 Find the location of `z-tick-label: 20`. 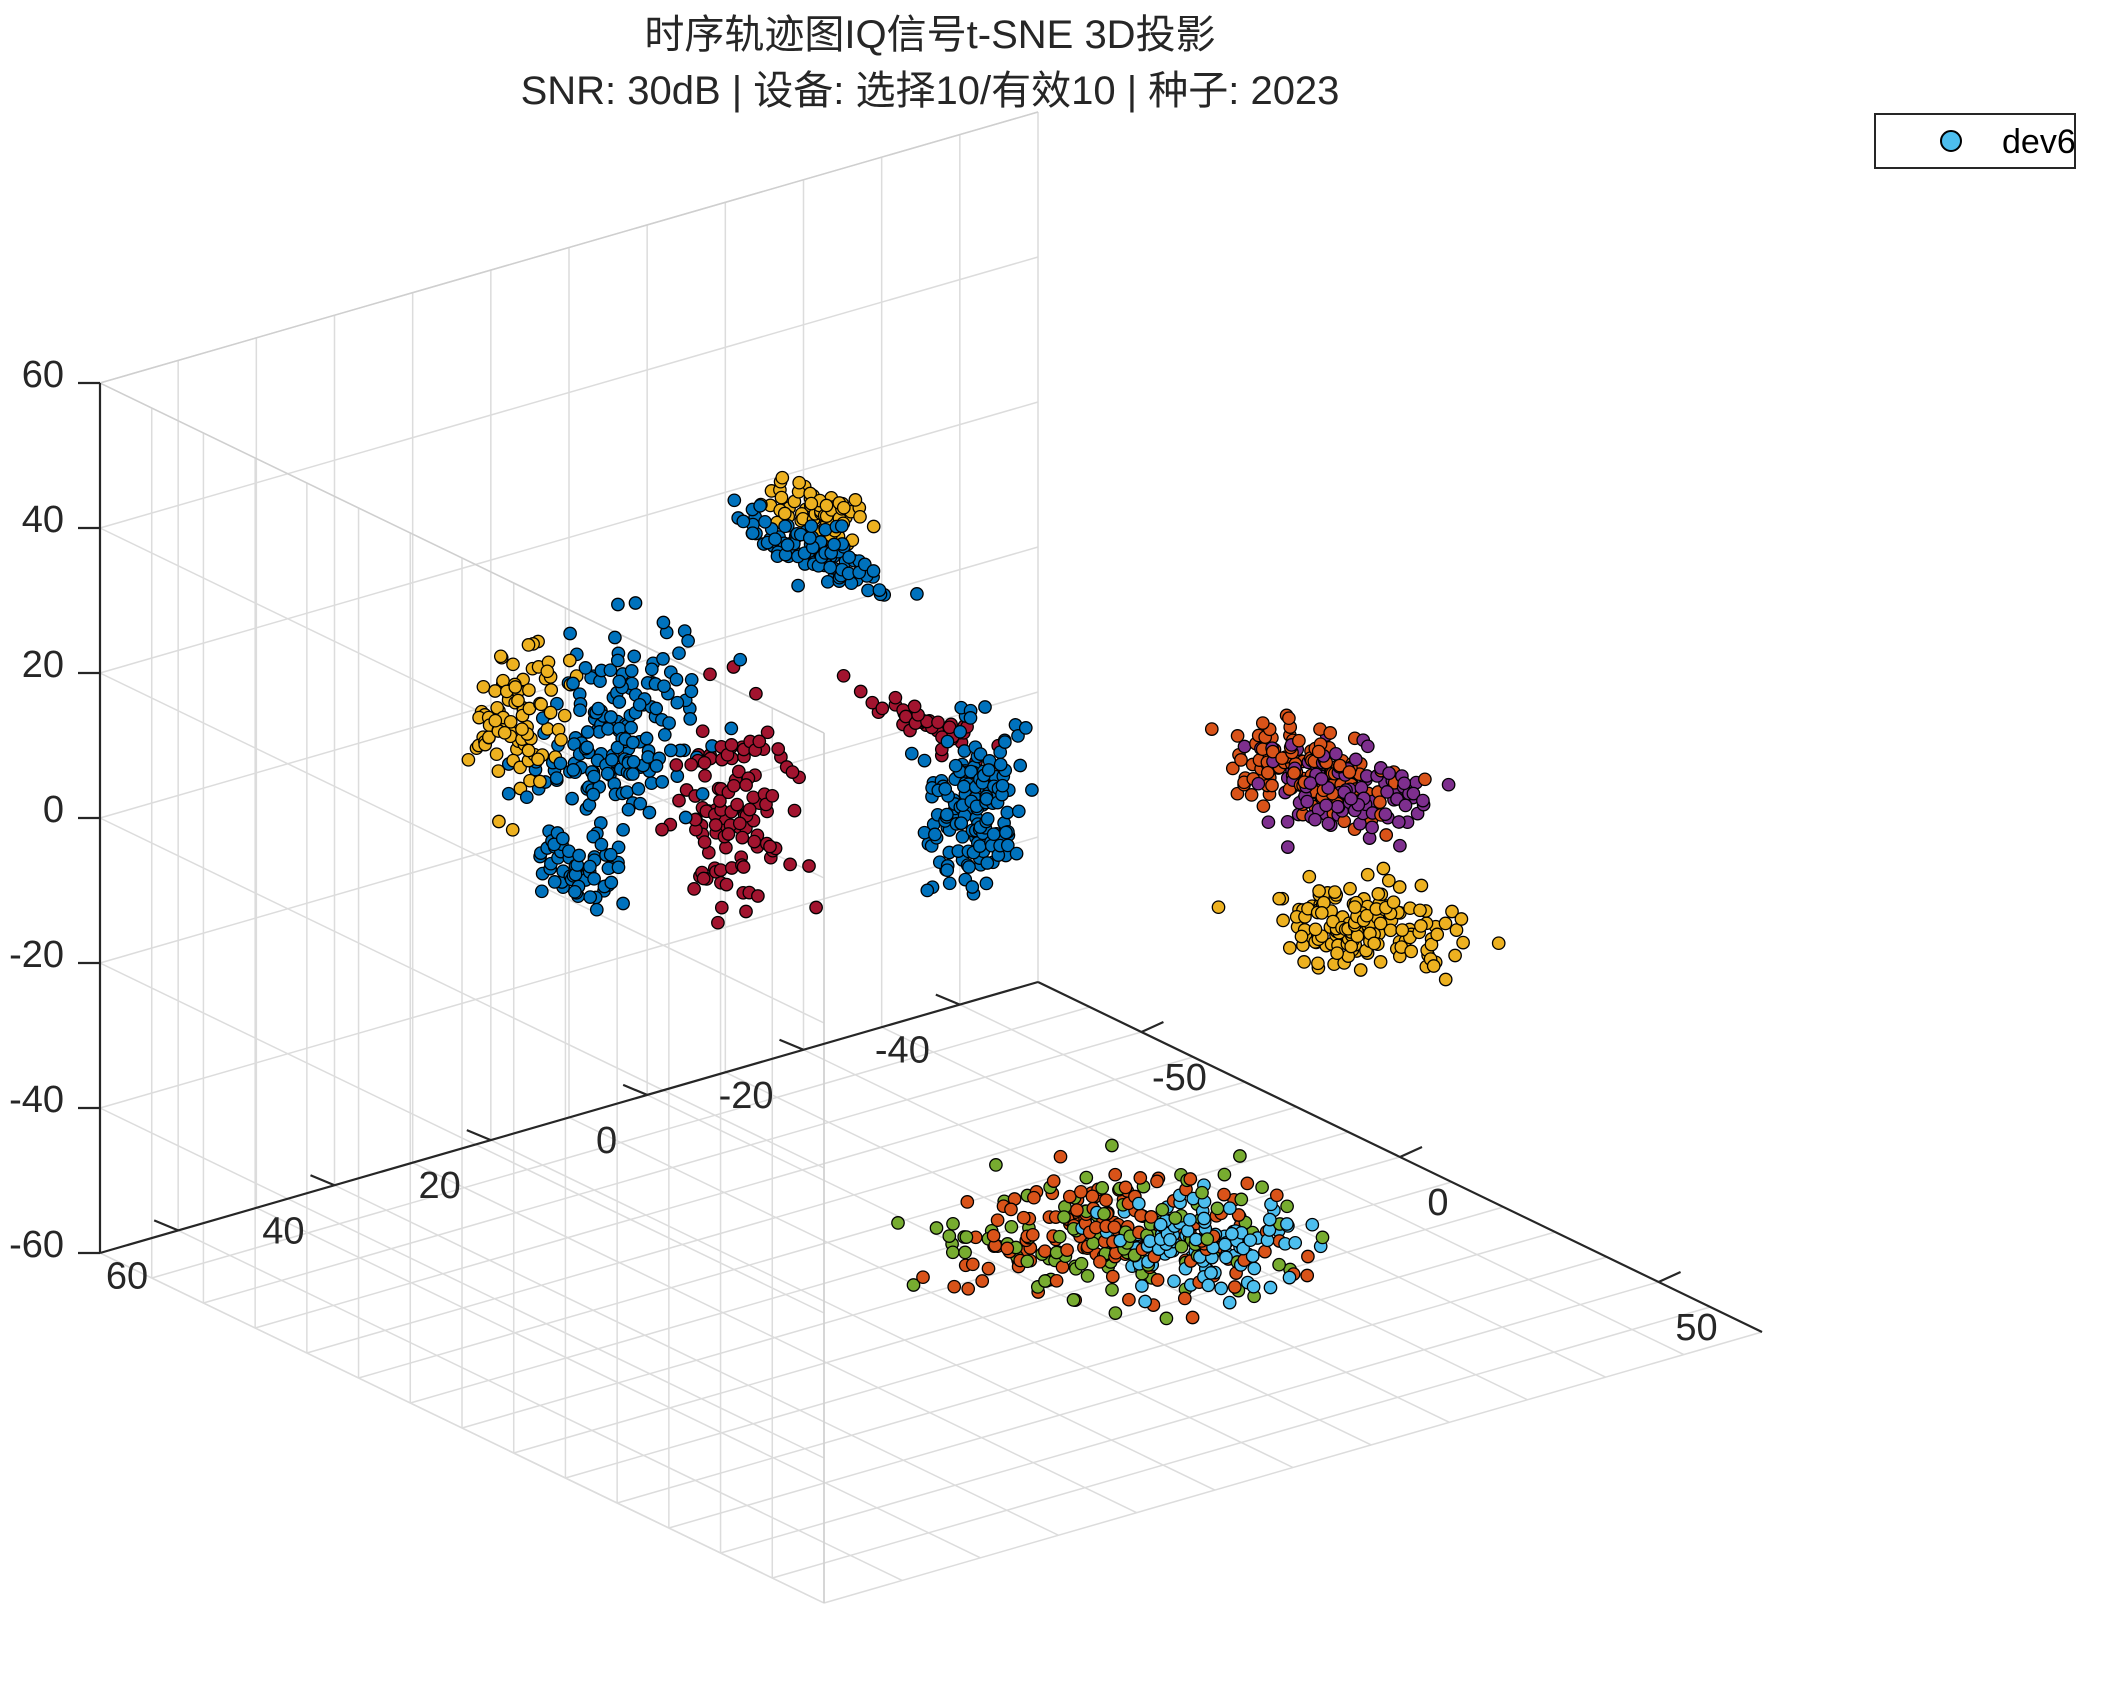

z-tick-label: 20 is located at coordinates (43, 665).